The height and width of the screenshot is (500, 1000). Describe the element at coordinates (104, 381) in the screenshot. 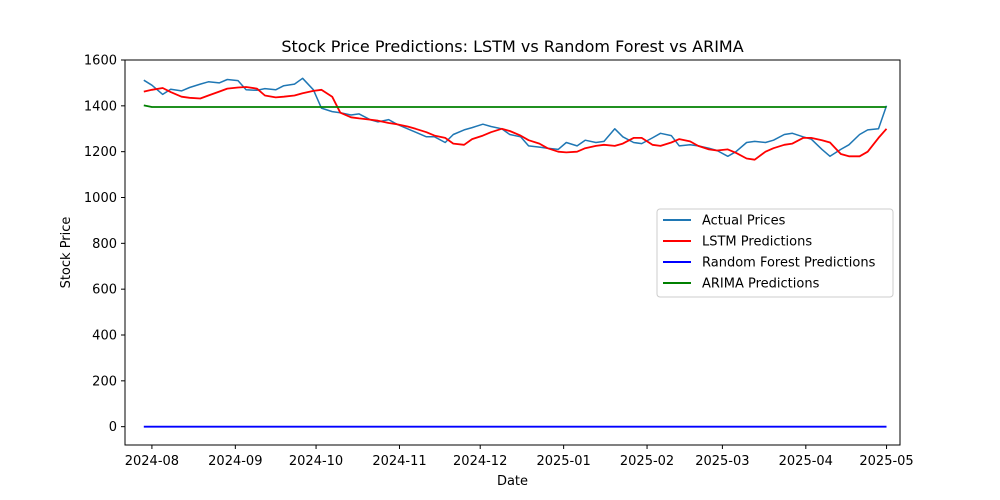

I see `y-tick-label: 200` at that location.